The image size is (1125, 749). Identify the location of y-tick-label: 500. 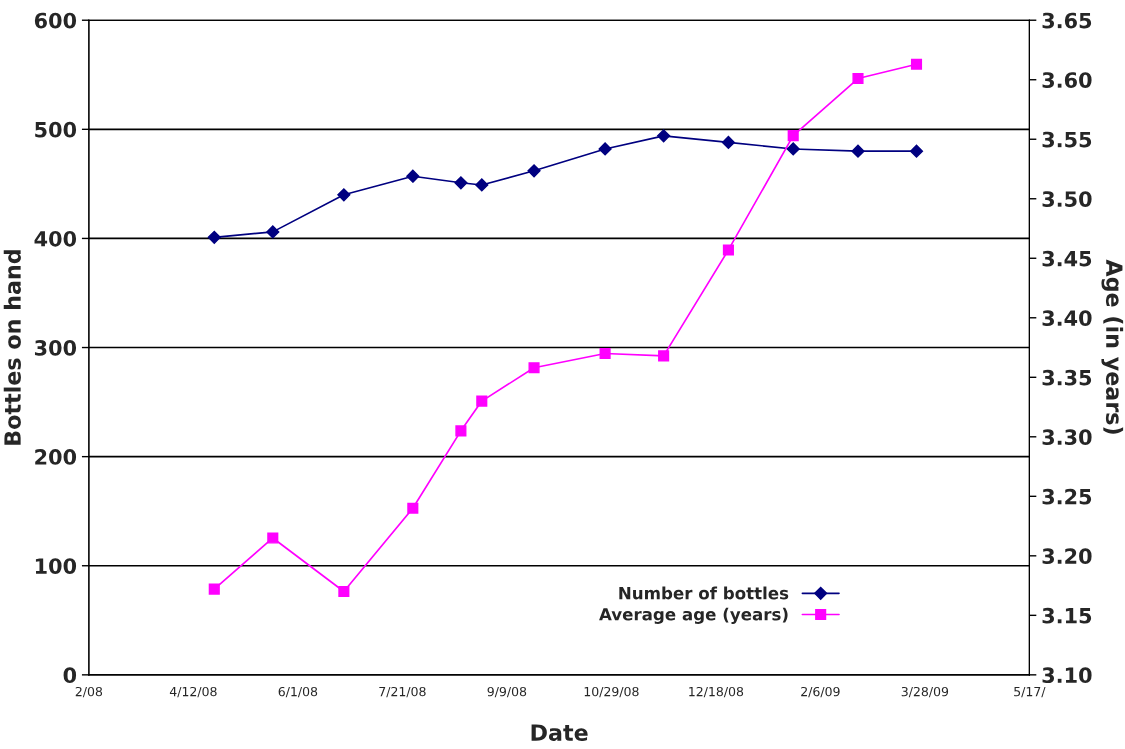
(56, 129).